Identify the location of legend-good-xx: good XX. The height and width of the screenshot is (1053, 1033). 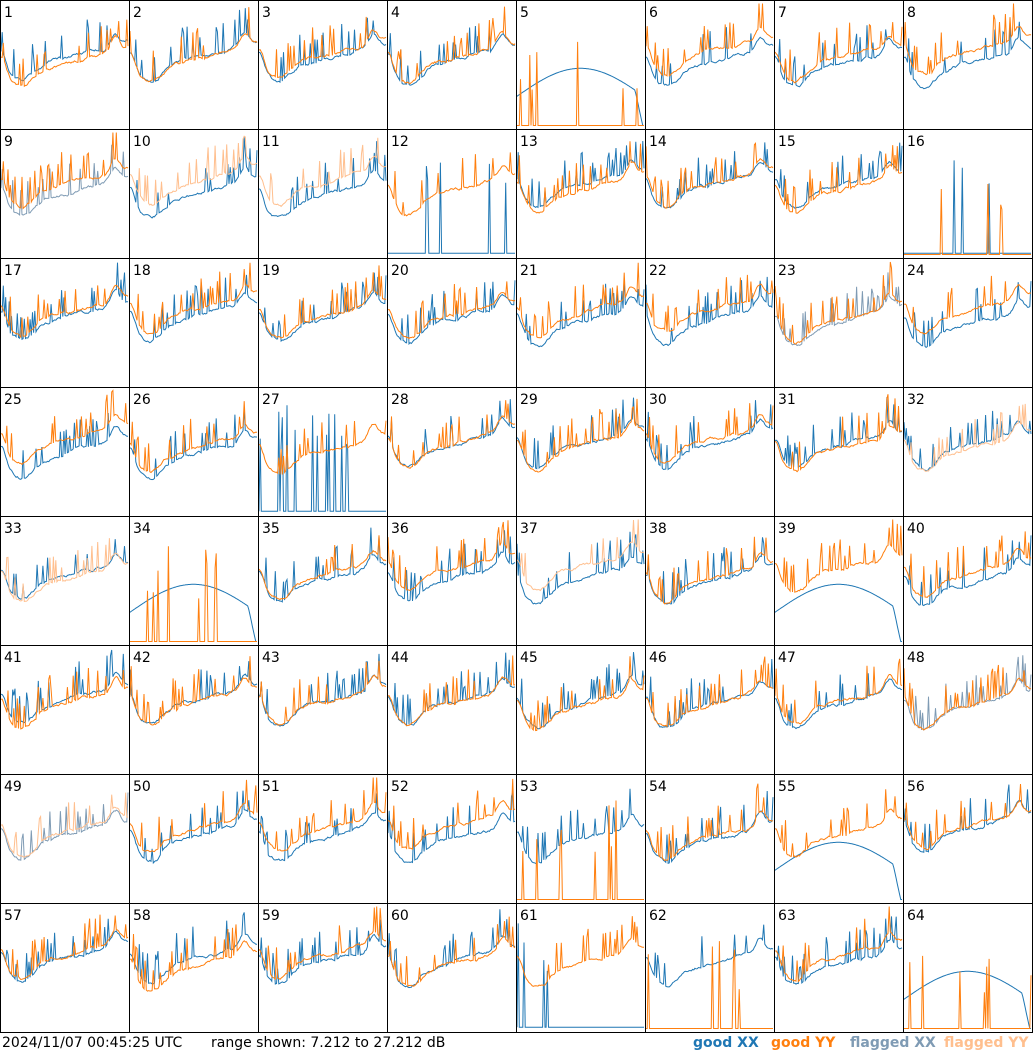
(726, 1043).